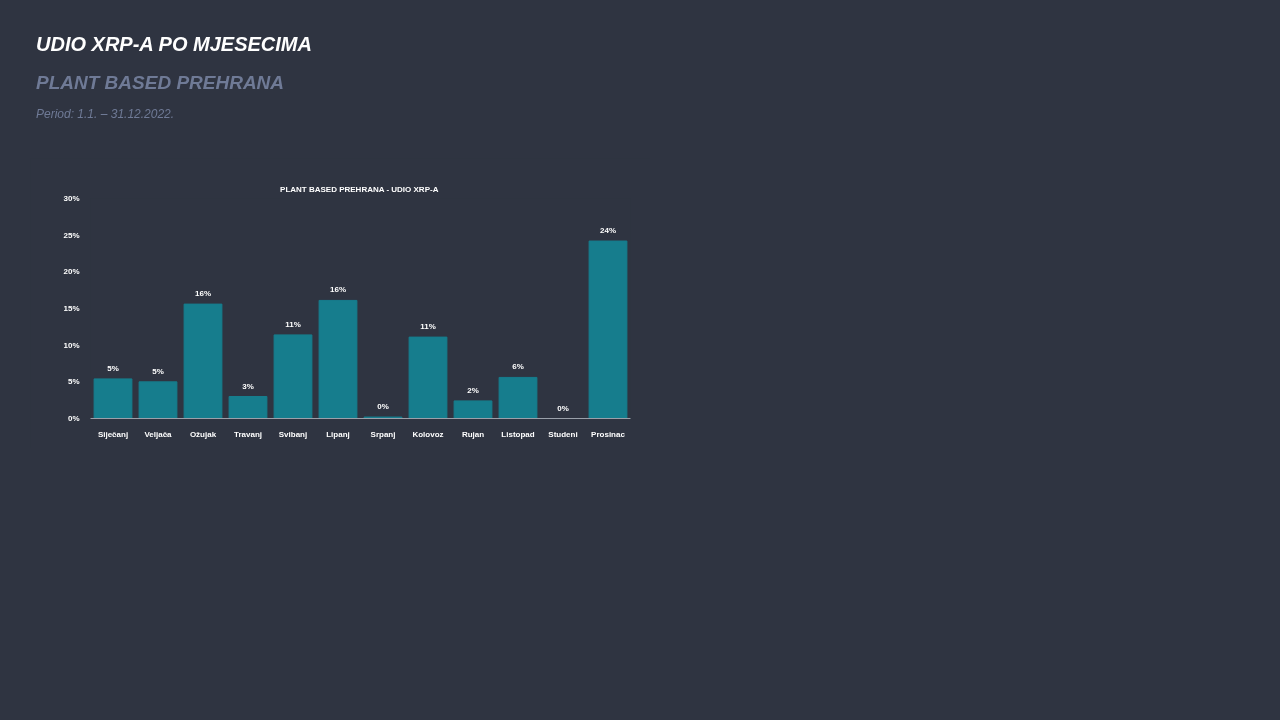 The image size is (1280, 720). What do you see at coordinates (563, 434) in the screenshot?
I see `x-tick-label: Studeni` at bounding box center [563, 434].